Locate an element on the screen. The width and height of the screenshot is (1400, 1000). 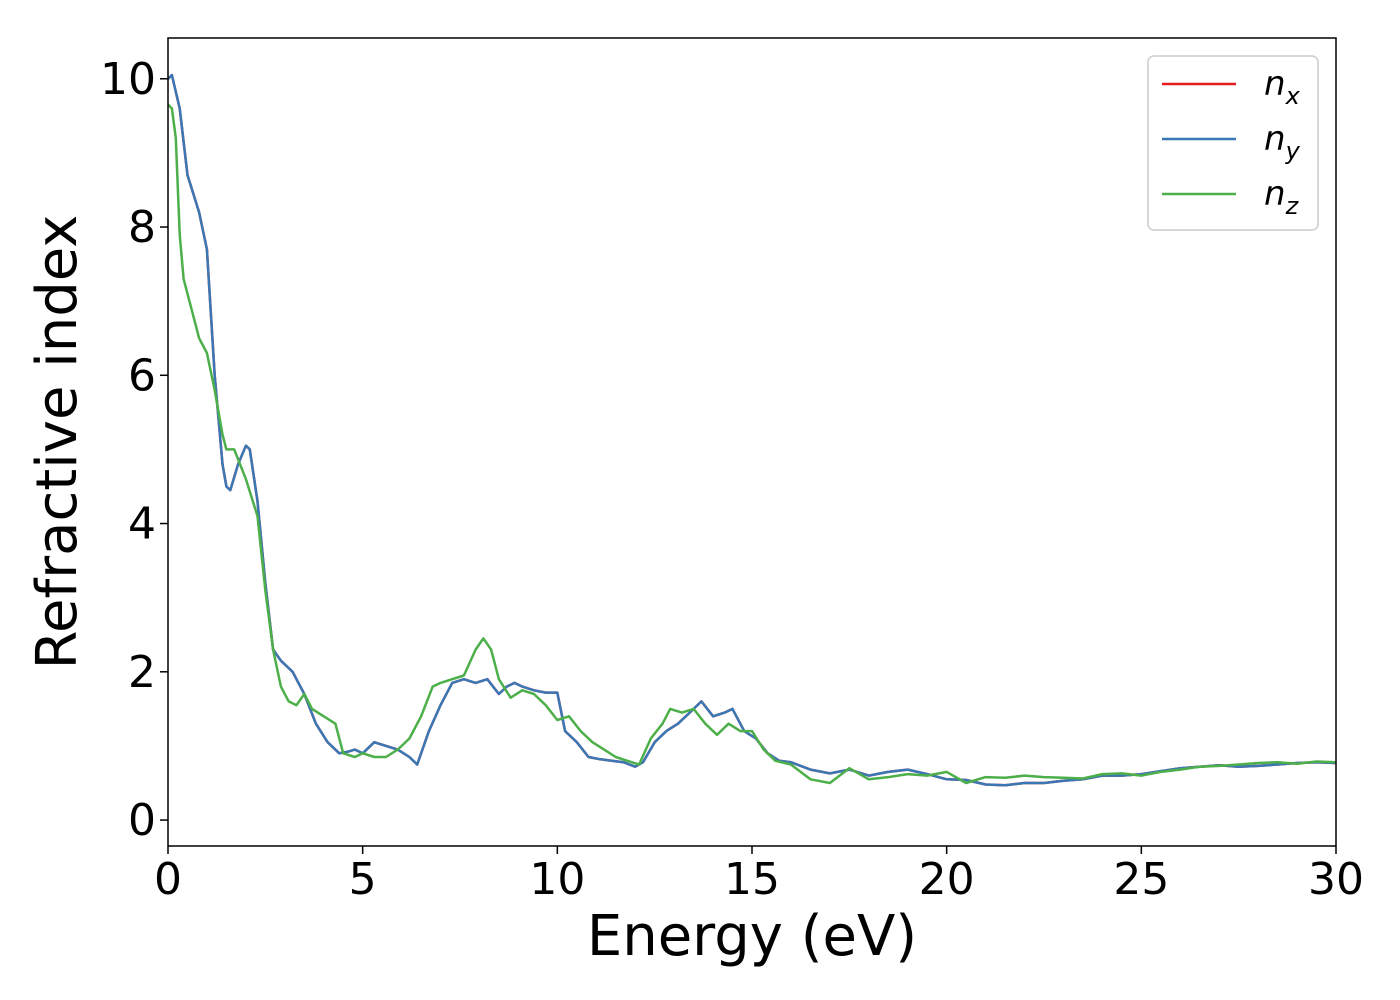
y-tick-label: 0 is located at coordinates (142, 820).